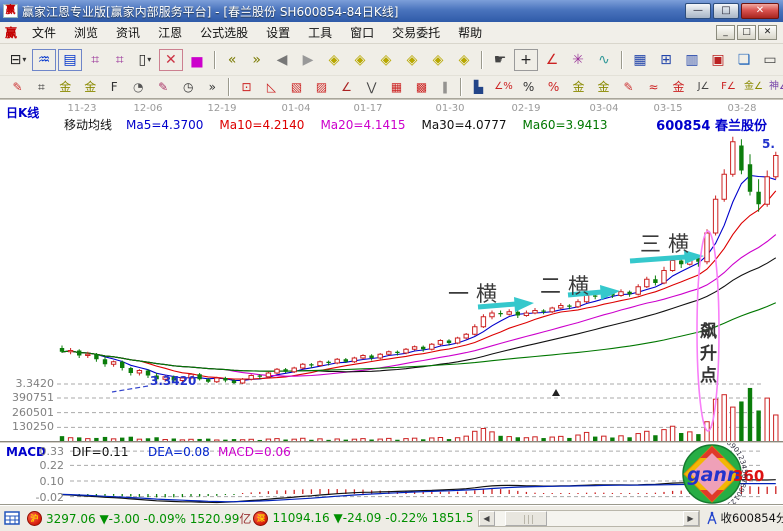  Describe the element at coordinates (553, 87) in the screenshot. I see `percent-line-button: %` at that location.